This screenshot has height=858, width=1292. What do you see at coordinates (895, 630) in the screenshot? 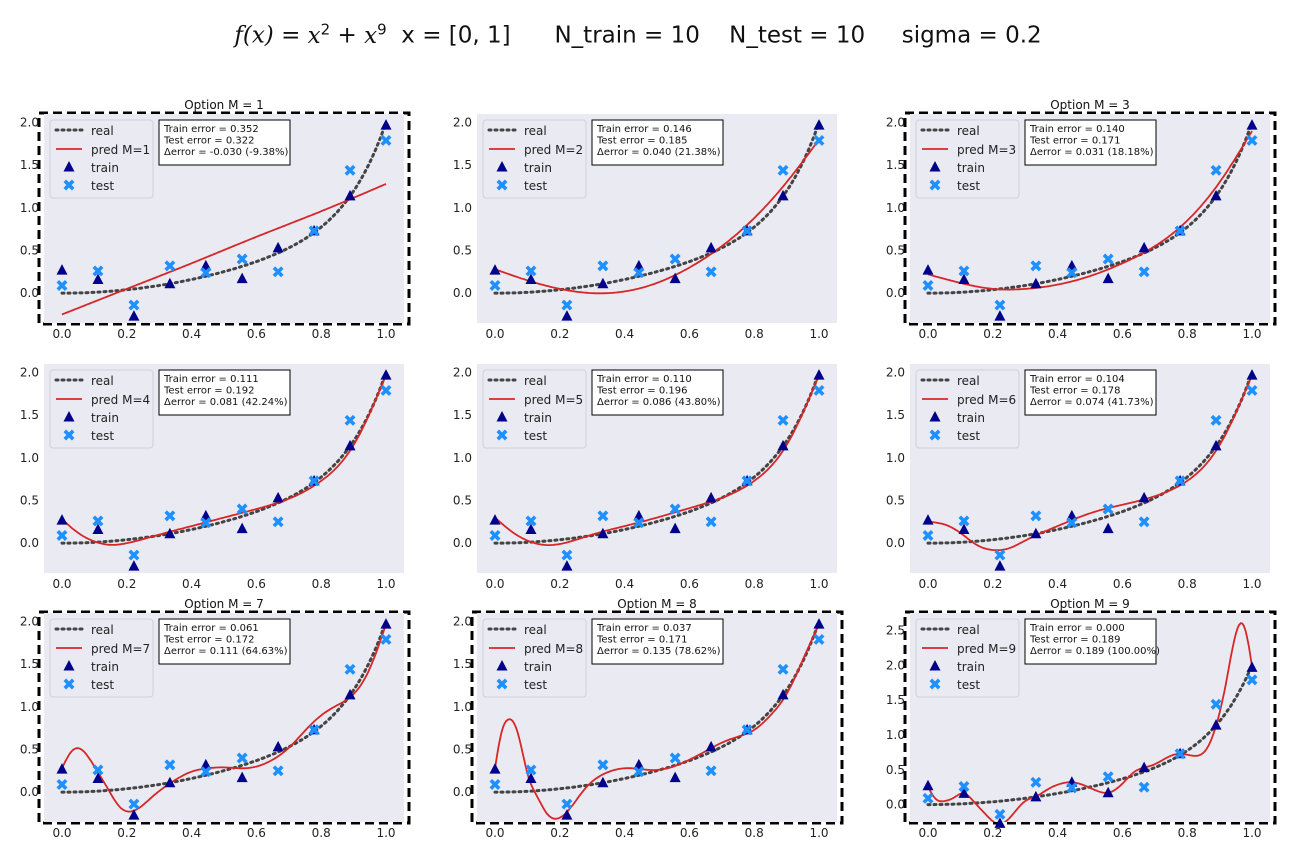
I see `y-tick-label: 2.5` at bounding box center [895, 630].